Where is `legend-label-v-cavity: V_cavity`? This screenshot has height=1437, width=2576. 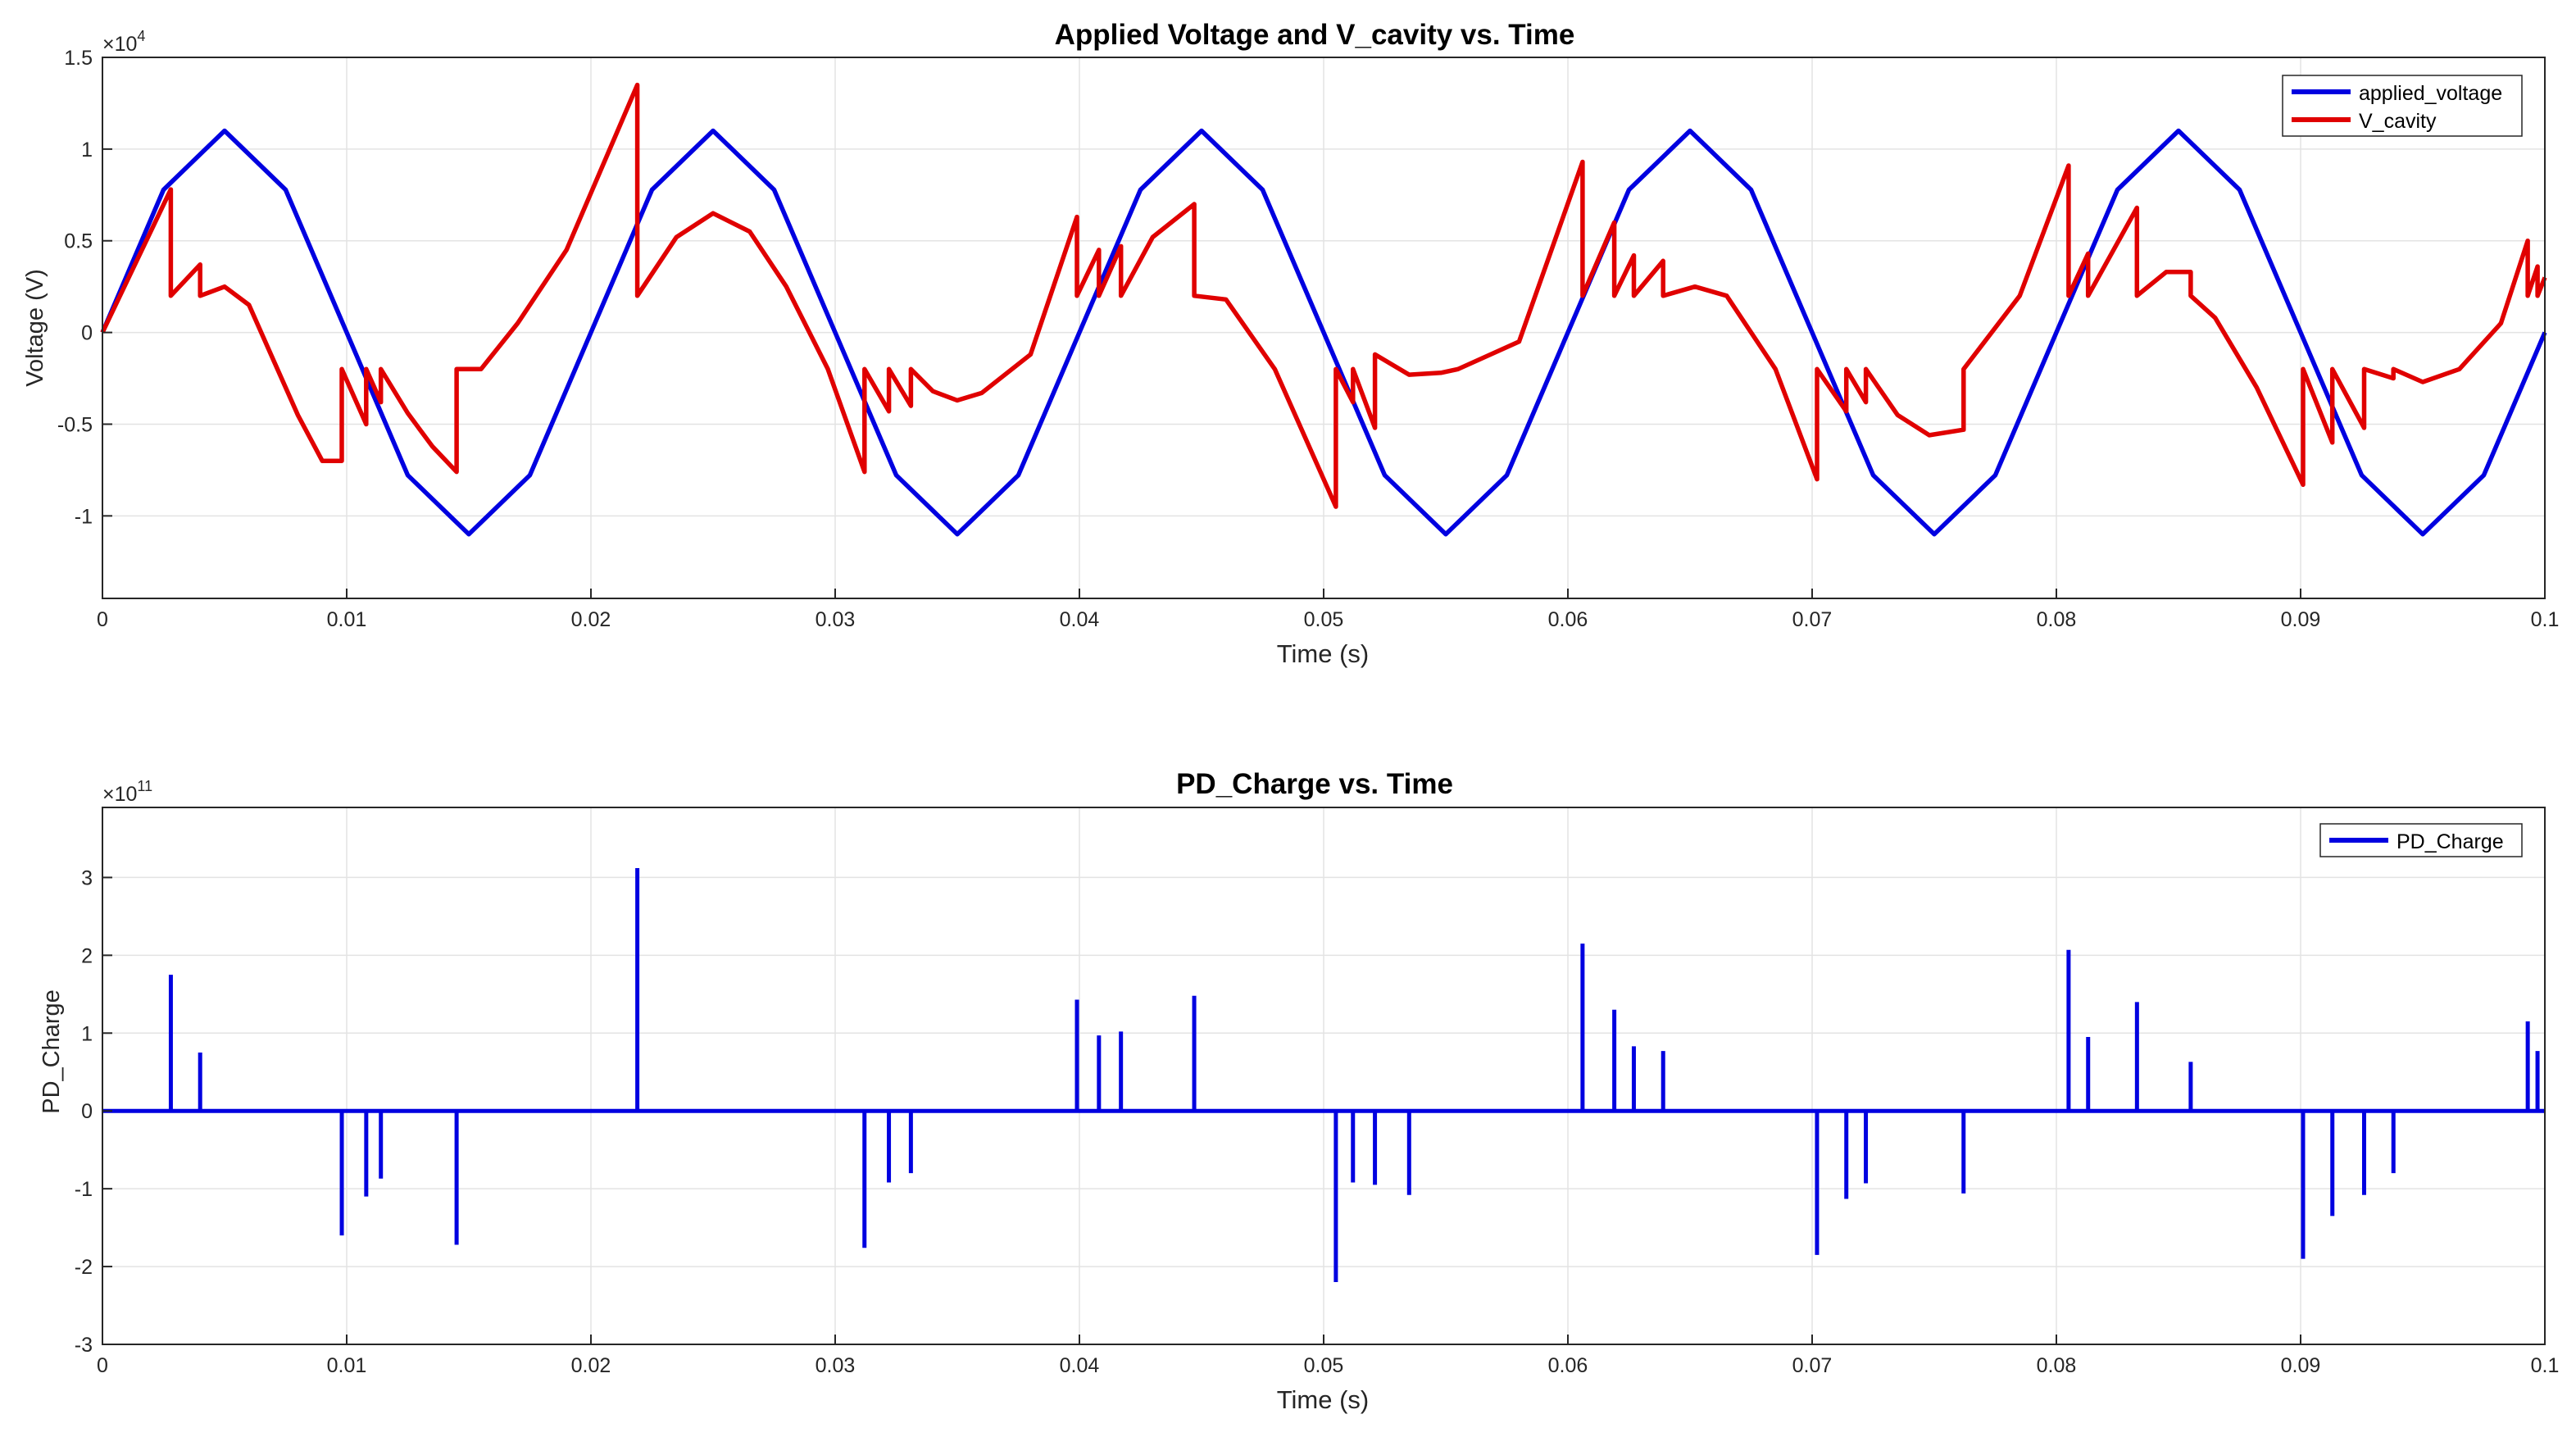 legend-label-v-cavity: V_cavity is located at coordinates (2398, 122).